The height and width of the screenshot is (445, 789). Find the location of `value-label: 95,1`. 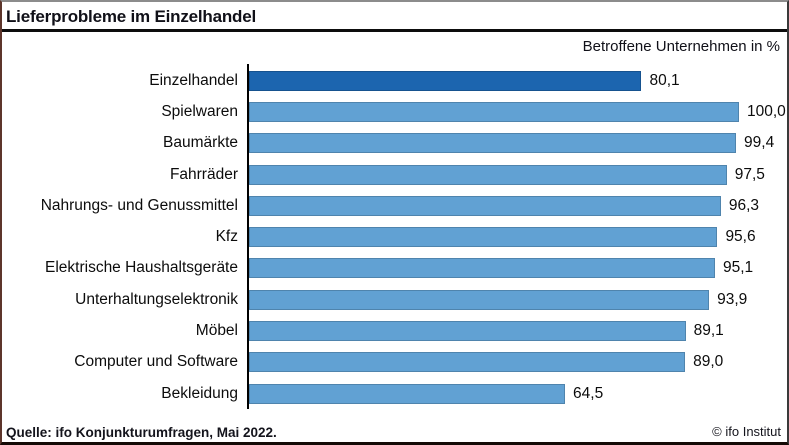

value-label: 95,1 is located at coordinates (738, 268).